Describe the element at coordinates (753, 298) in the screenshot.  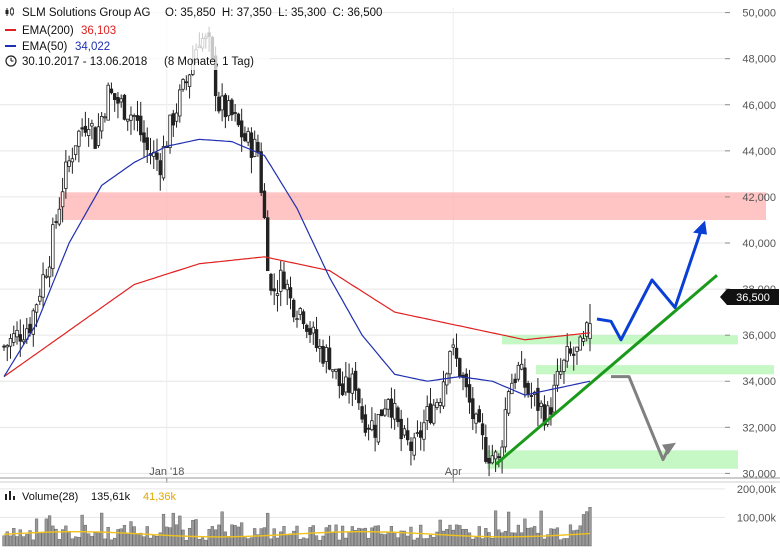
I see `last-price-label: 36,500` at that location.